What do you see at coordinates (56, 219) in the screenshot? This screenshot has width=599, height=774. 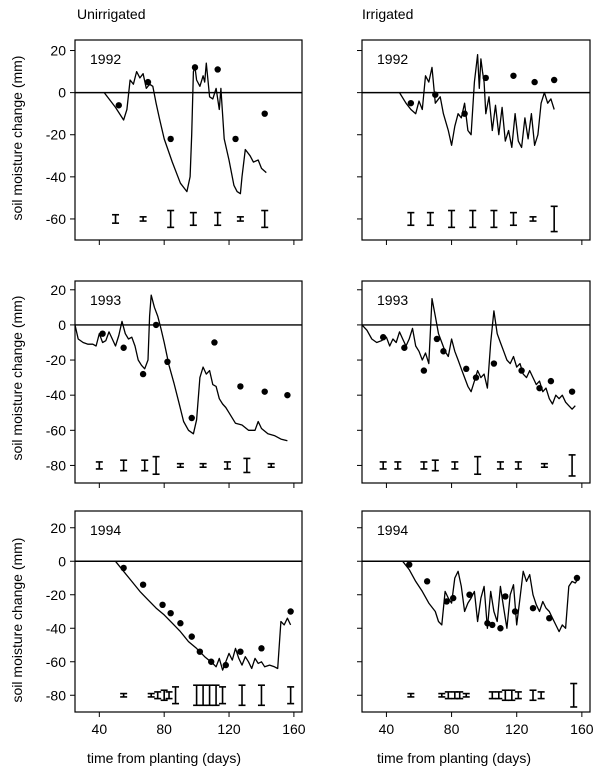 I see `y-tick-label: -60` at bounding box center [56, 219].